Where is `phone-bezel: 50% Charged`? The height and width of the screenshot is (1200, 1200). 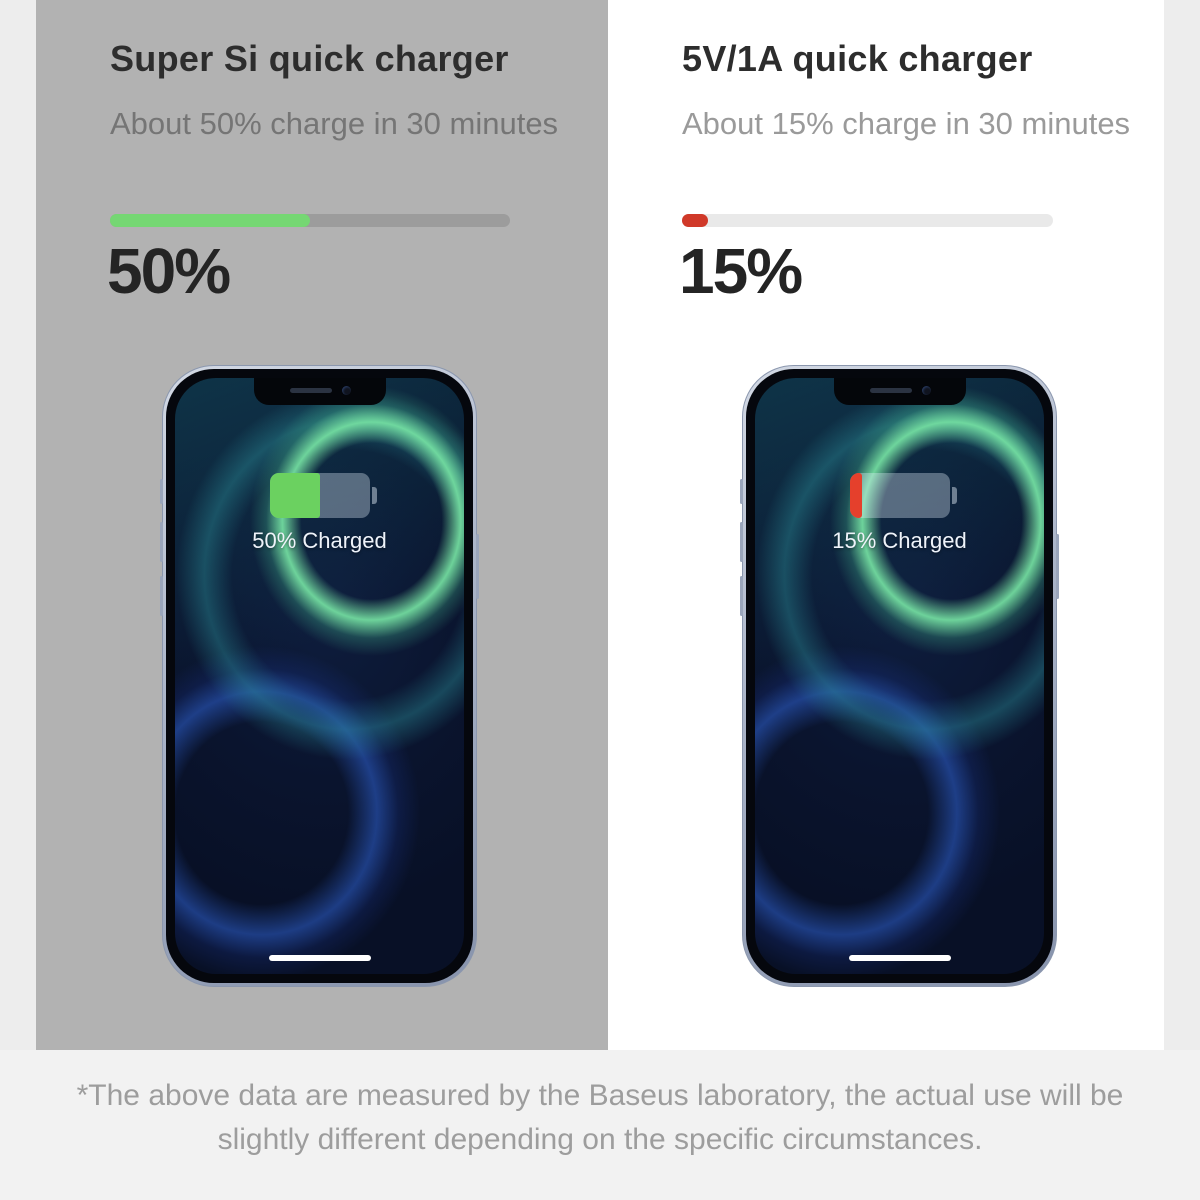
phone-bezel: 50% Charged is located at coordinates (319, 676).